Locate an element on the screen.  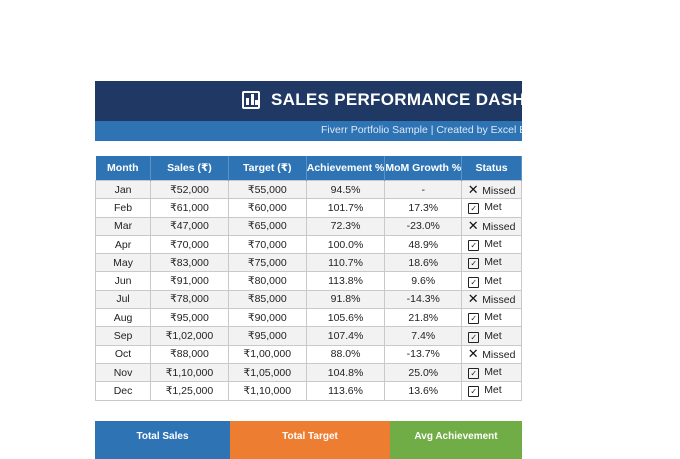
cell-target: ₹65,000 is located at coordinates (267, 226).